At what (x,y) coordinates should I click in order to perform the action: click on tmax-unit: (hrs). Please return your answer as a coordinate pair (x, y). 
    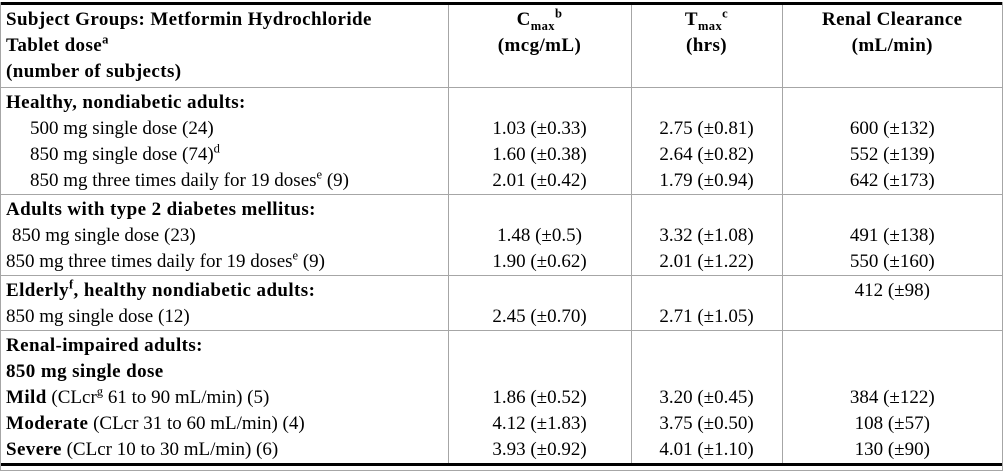
    Looking at the image, I should click on (706, 45).